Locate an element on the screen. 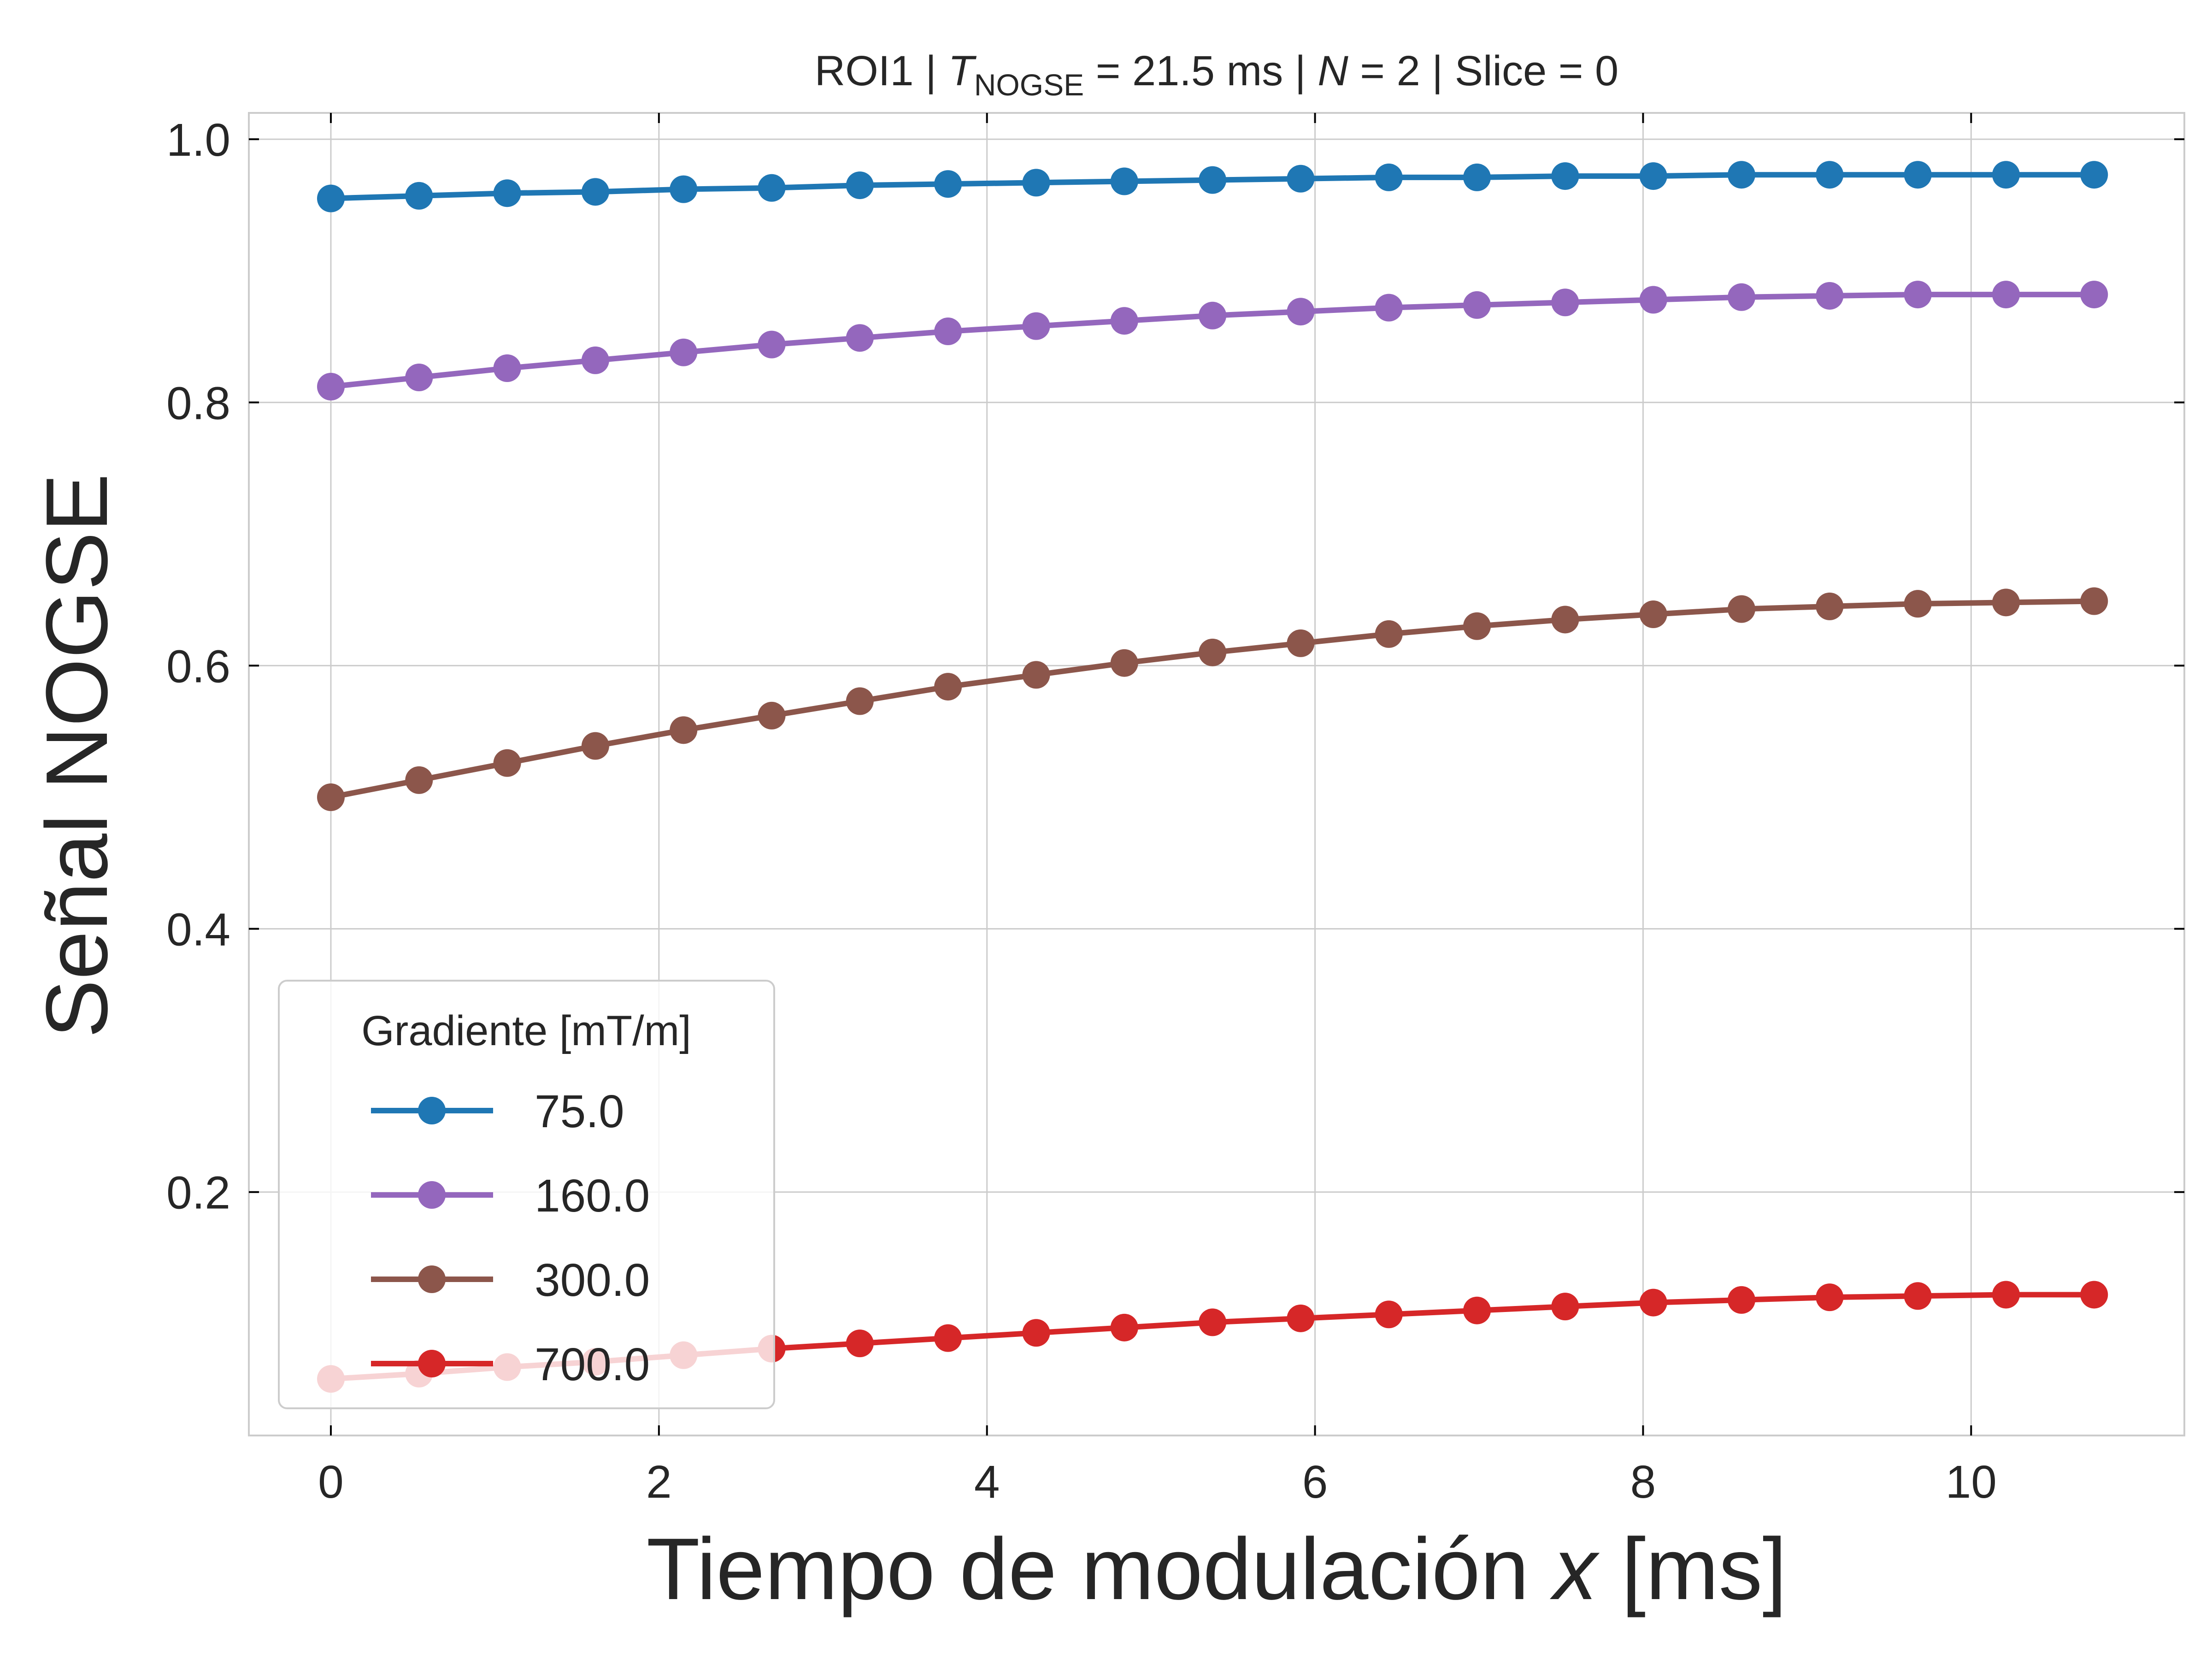  legend: Gradiente [mT/m] 75.0 160.0 300.0 700.0 is located at coordinates (526, 1194).